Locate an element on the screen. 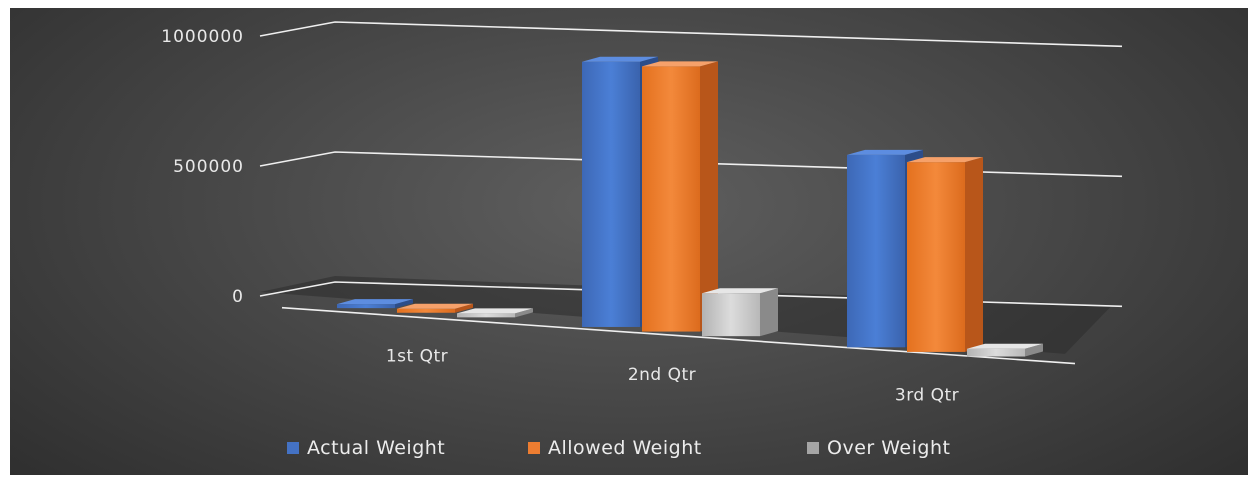 This screenshot has width=1255, height=479. bar-over-weight-3rd-qtr is located at coordinates (1005, 350).